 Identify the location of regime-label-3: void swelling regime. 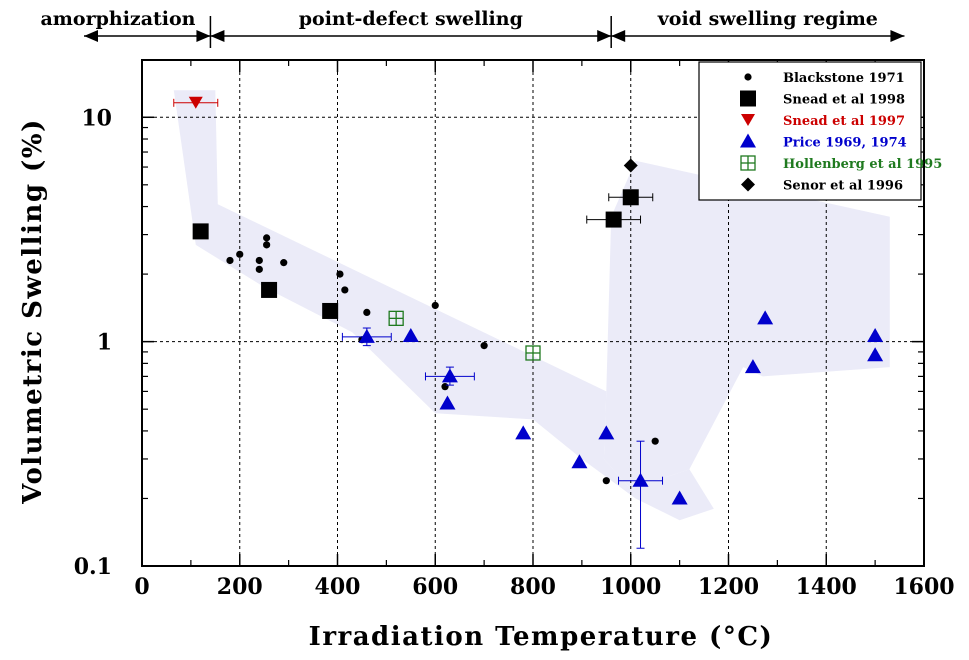
(767, 19).